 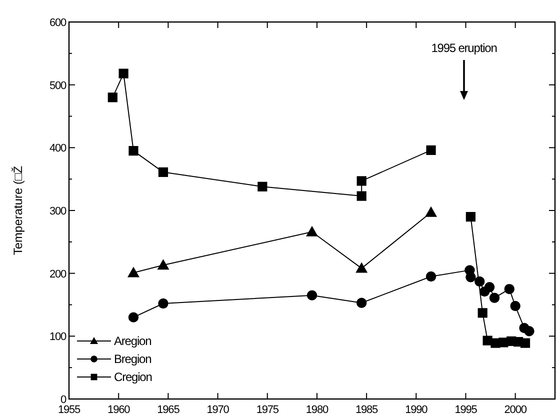 I want to click on x-tick-label: 1995, so click(x=466, y=410).